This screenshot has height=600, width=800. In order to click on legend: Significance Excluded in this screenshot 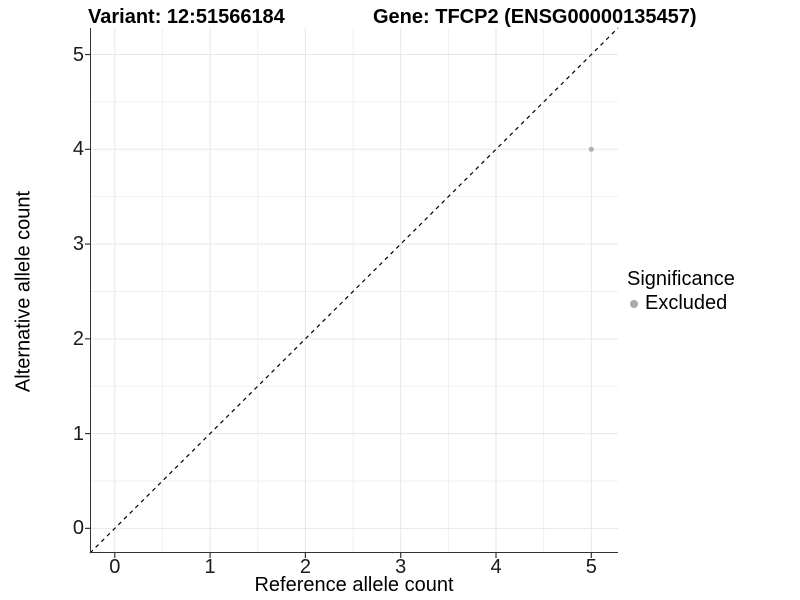, I will do `click(681, 291)`.